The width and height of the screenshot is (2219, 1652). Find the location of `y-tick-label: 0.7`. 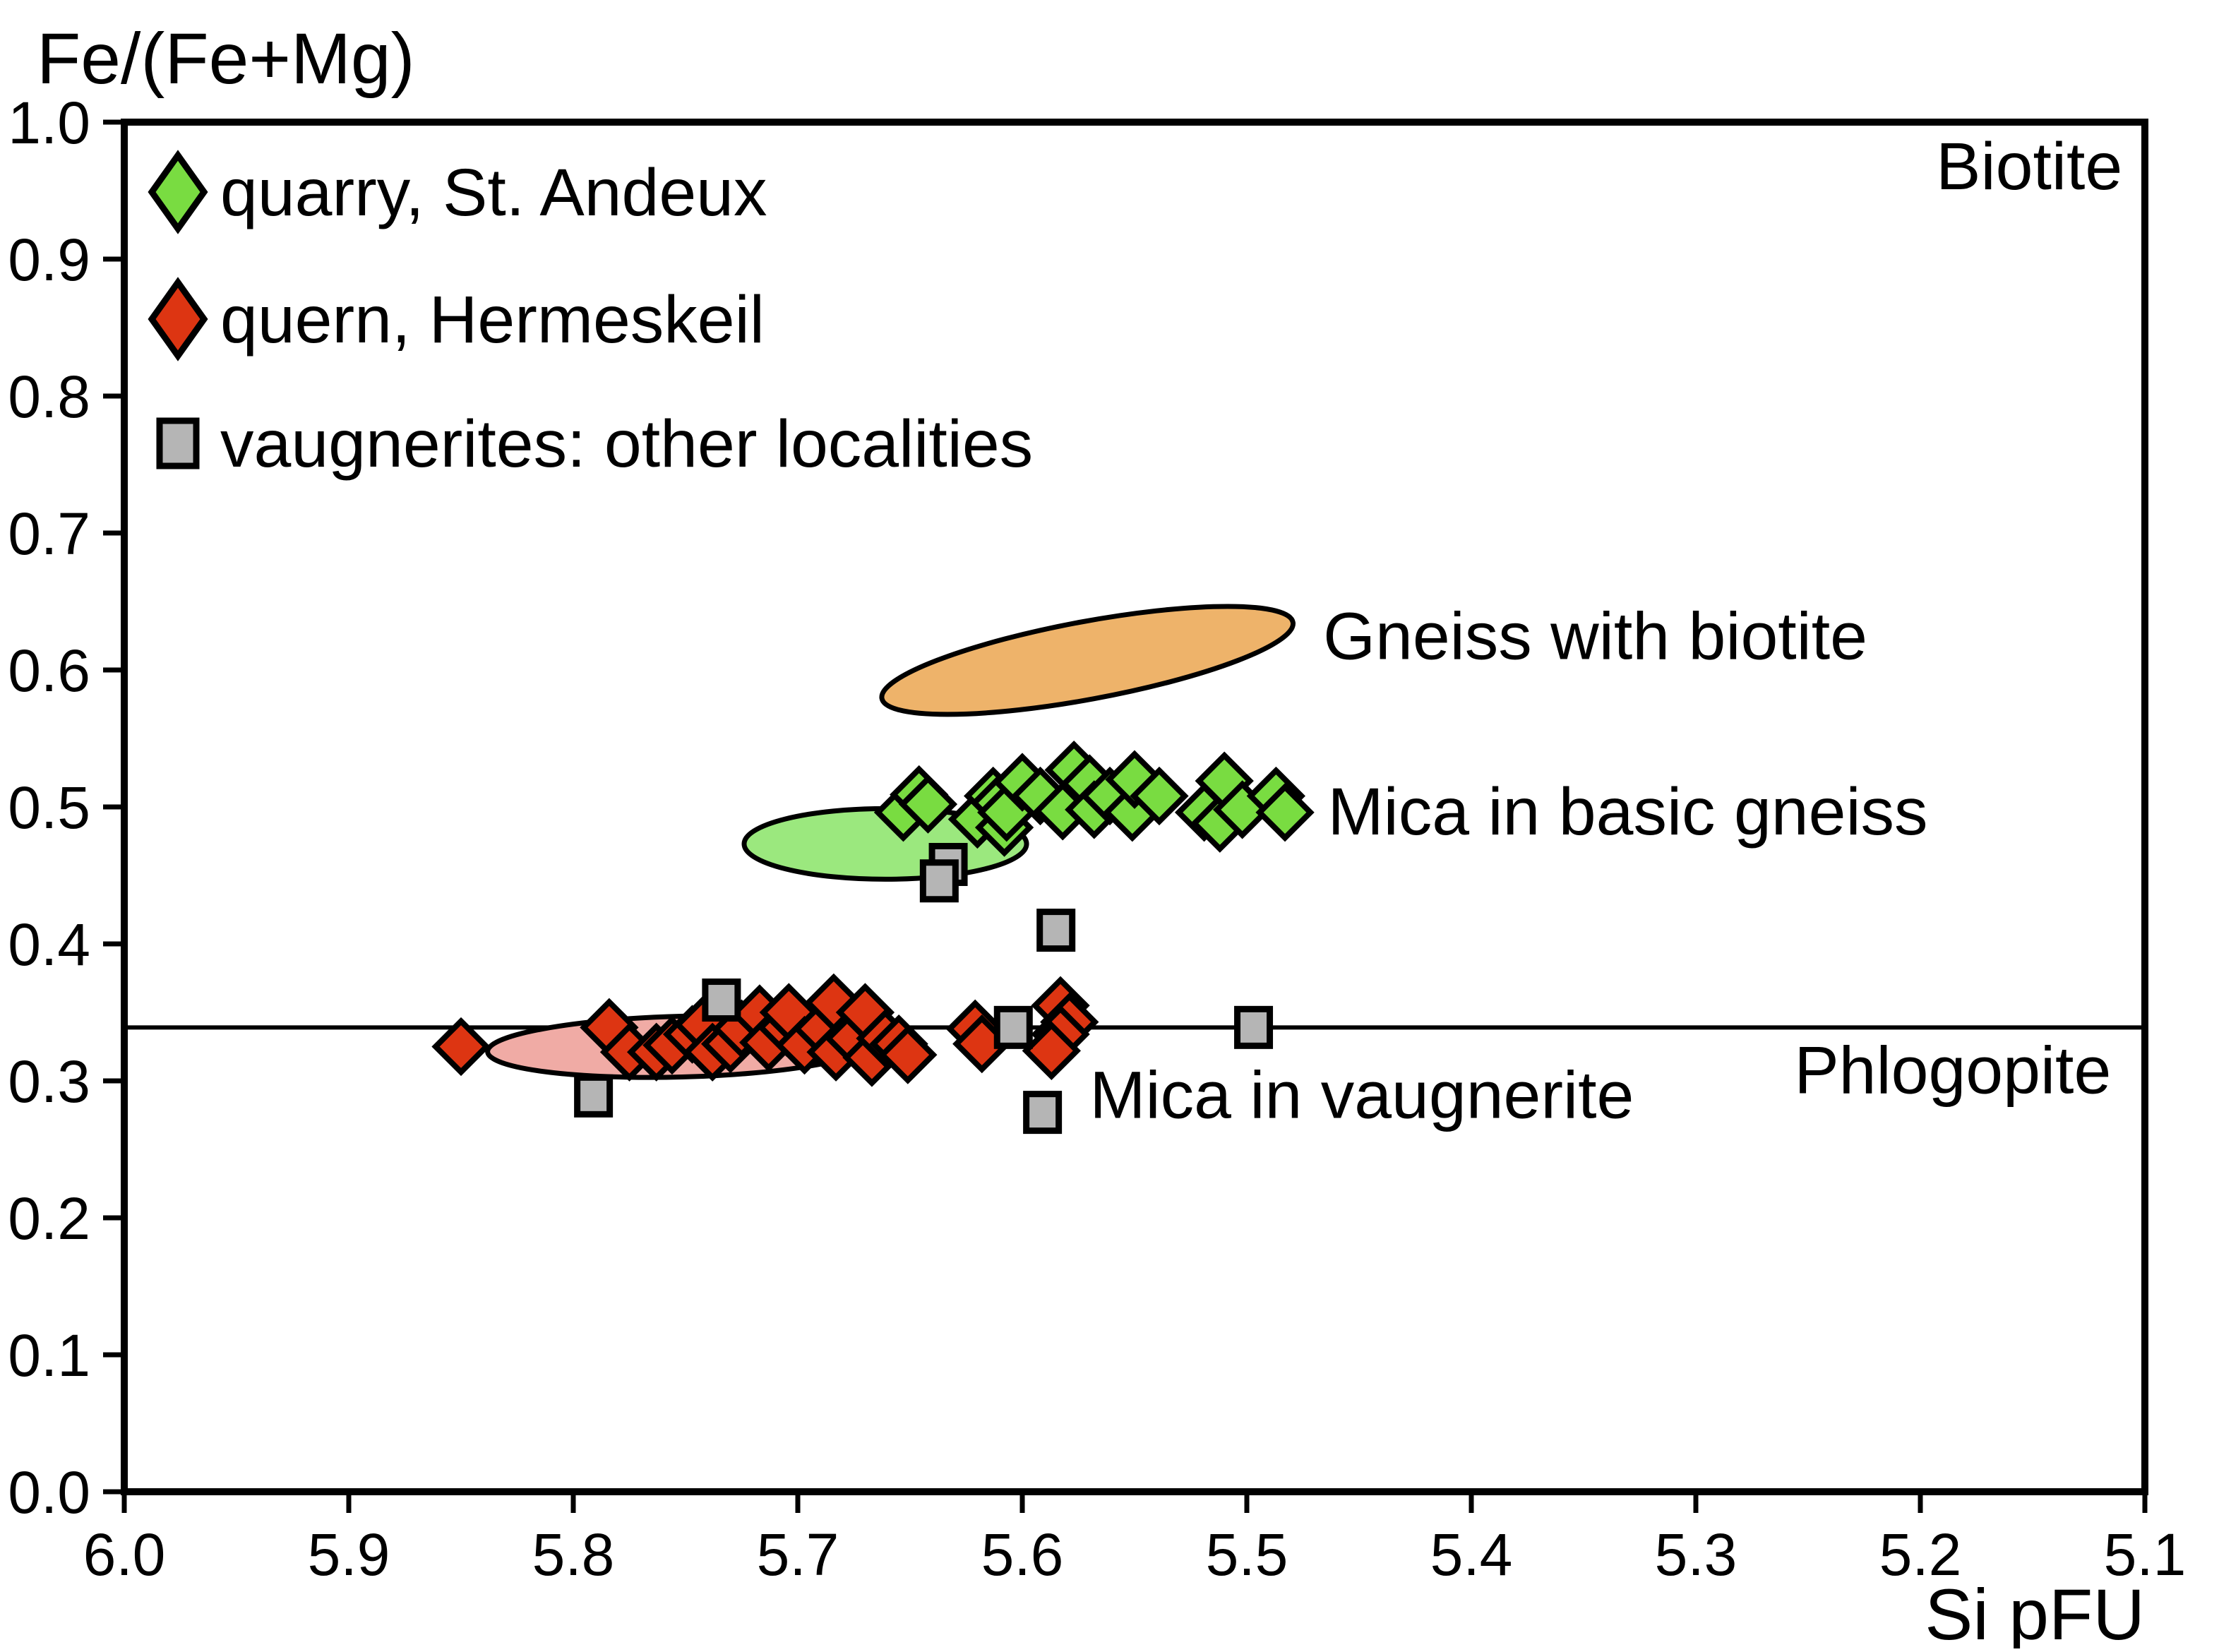

y-tick-label: 0.7 is located at coordinates (49, 534).